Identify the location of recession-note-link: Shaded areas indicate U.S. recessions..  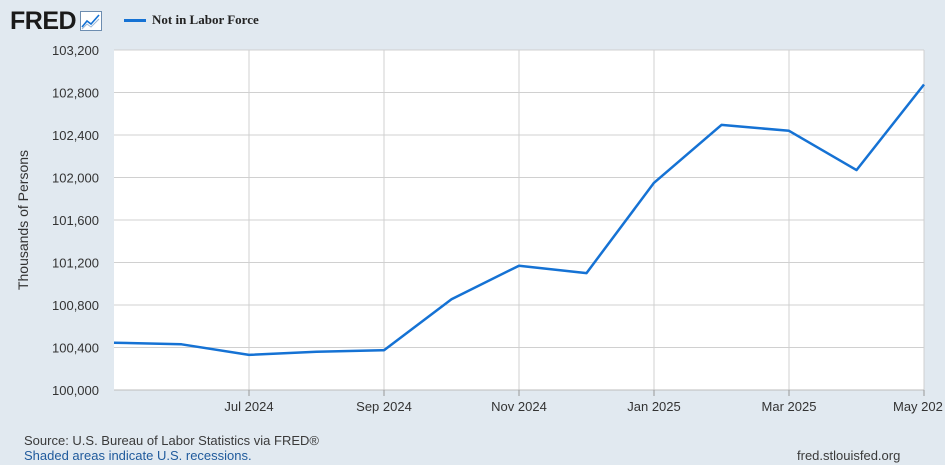
(138, 455).